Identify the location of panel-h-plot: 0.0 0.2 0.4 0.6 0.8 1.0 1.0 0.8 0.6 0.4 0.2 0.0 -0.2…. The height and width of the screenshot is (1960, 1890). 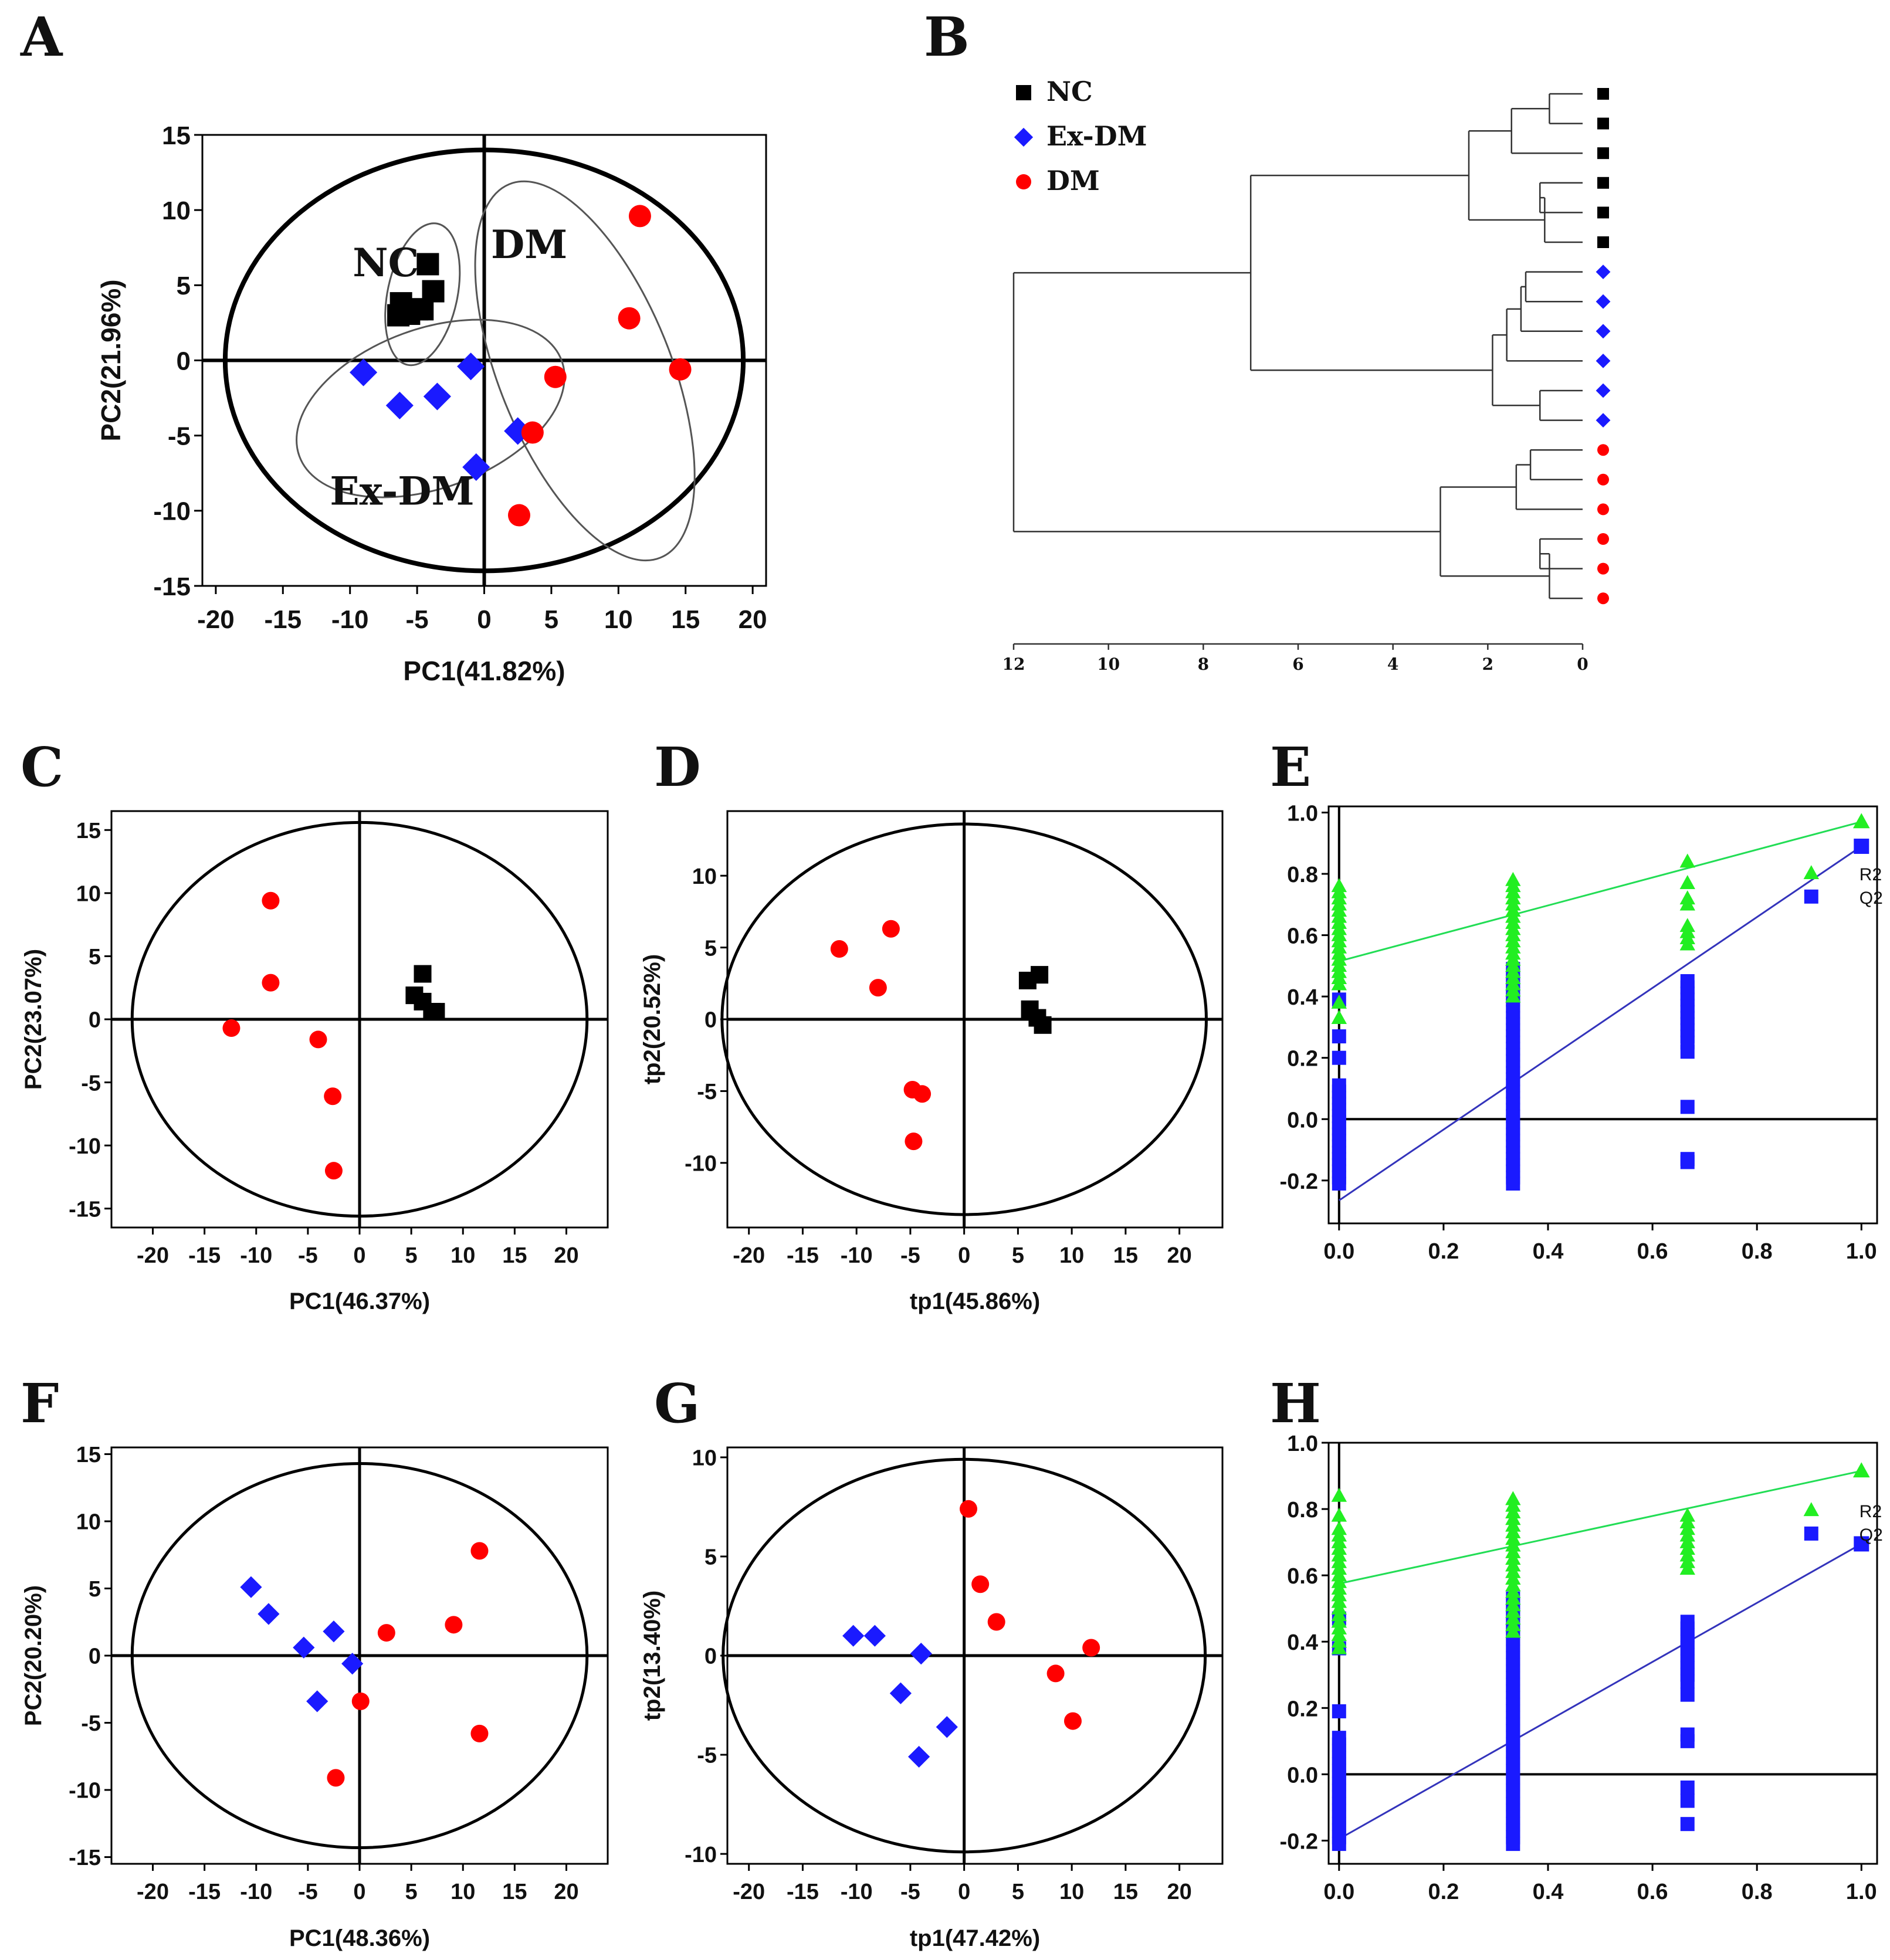
(1581, 1668).